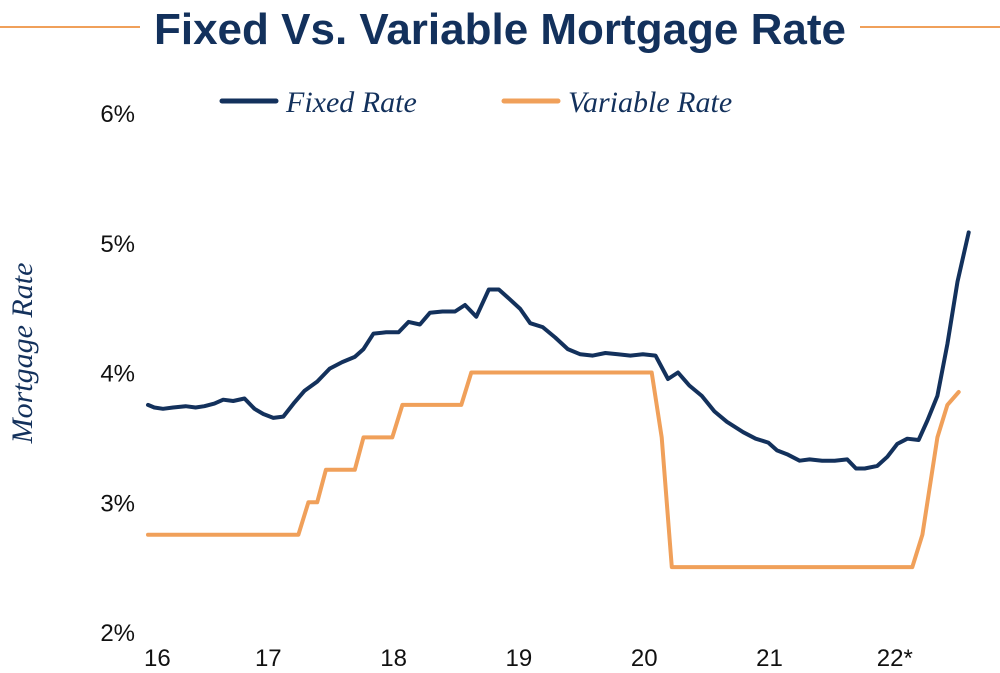 This screenshot has width=1000, height=673. I want to click on y-axis-ticks: 2% 3% 4% 5% 6%, so click(117, 374).